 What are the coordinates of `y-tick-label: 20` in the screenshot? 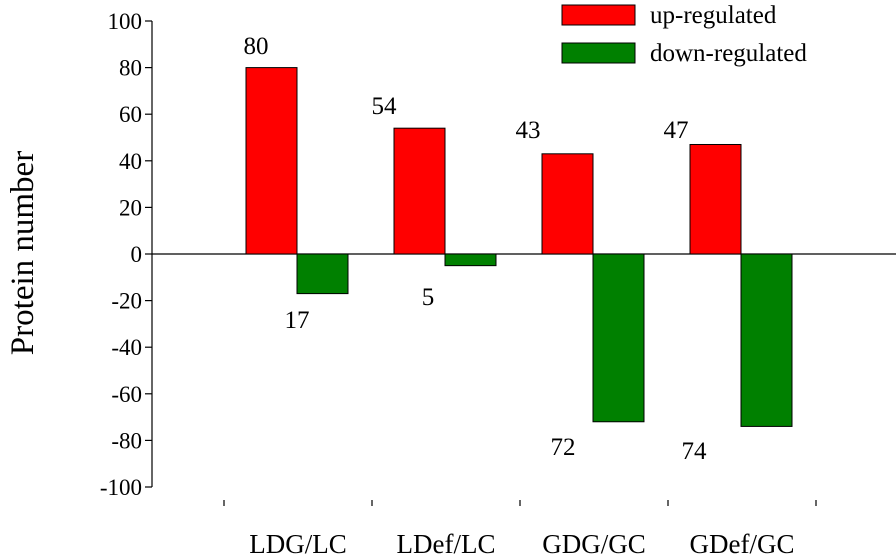 It's located at (130, 207).